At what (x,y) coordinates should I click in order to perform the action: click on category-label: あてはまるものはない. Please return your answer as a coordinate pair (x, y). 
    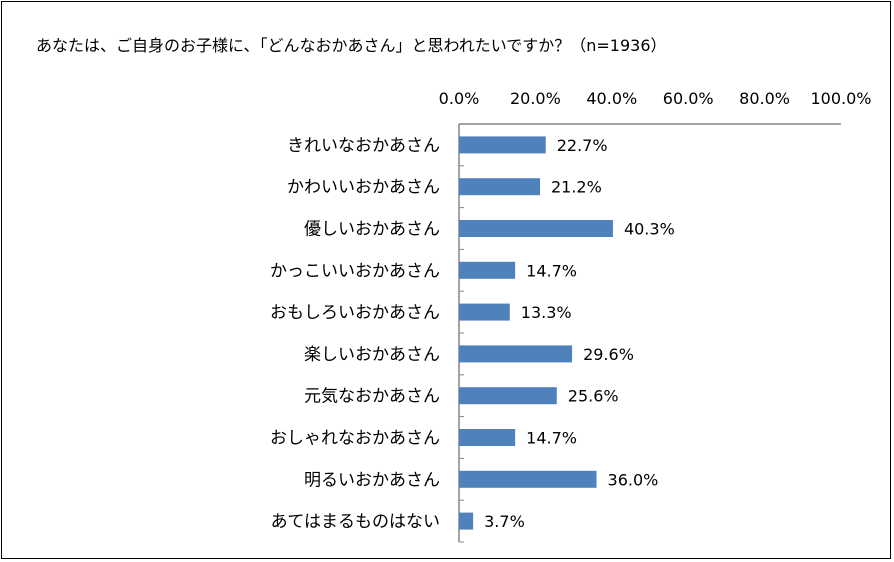
    Looking at the image, I should click on (355, 522).